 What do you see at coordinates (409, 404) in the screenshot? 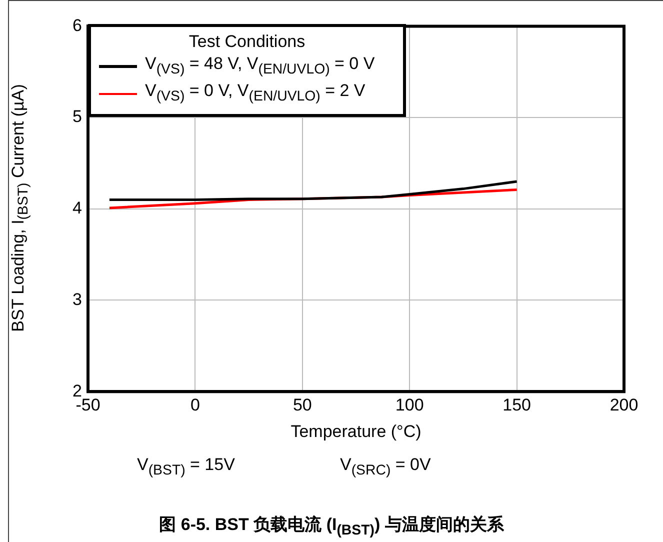
I see `x-tick-label: 100` at bounding box center [409, 404].